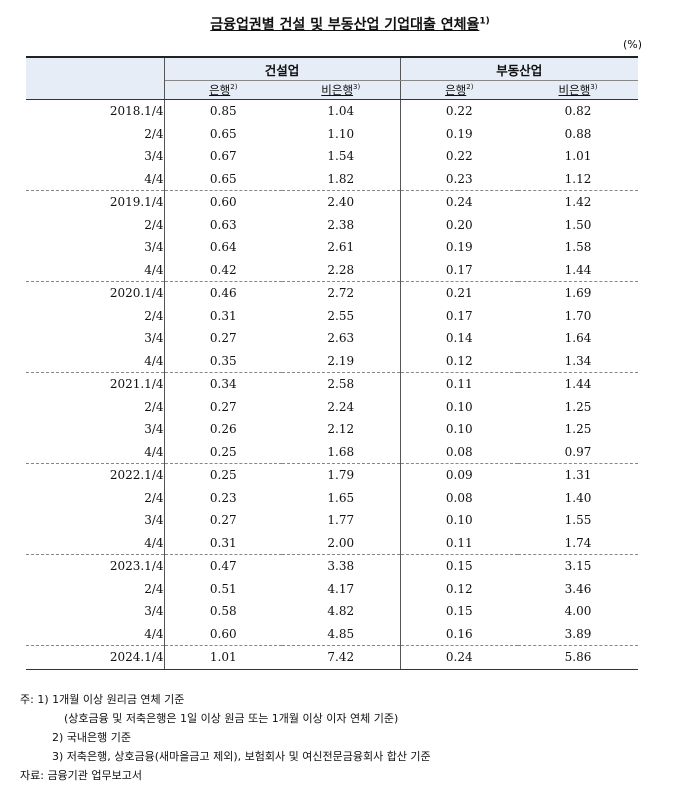 The height and width of the screenshot is (788, 700). What do you see at coordinates (341, 588) in the screenshot?
I see `value-cell: 4.17` at bounding box center [341, 588].